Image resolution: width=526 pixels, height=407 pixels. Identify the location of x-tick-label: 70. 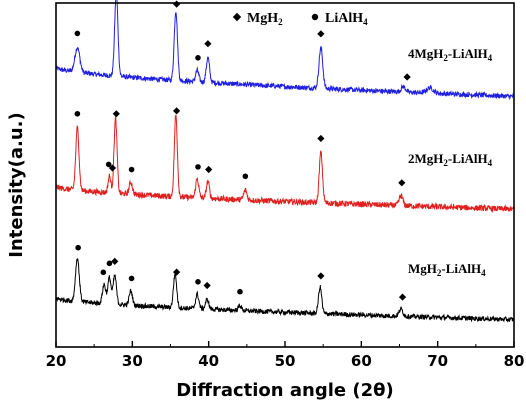
(437, 361).